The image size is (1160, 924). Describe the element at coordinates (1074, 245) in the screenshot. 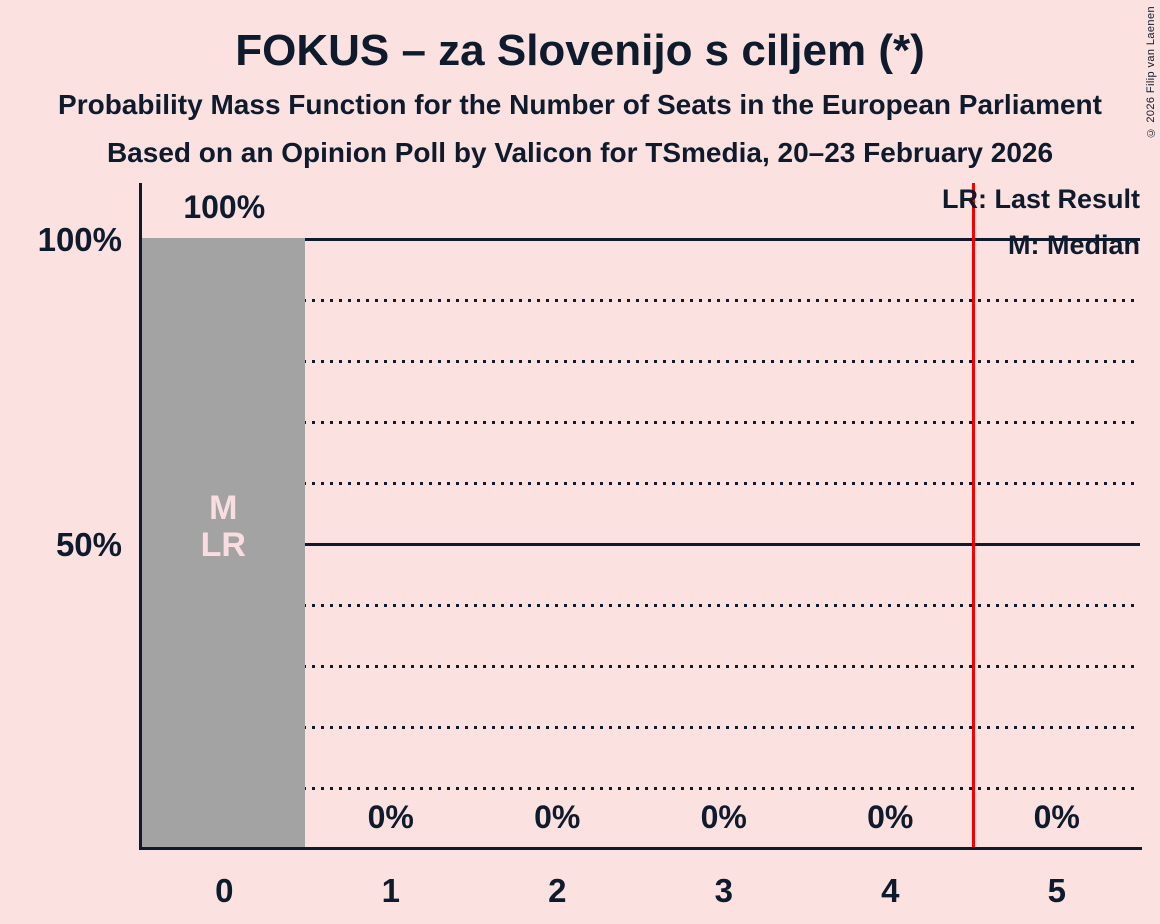

I see `legend-median-label: M: Median` at that location.